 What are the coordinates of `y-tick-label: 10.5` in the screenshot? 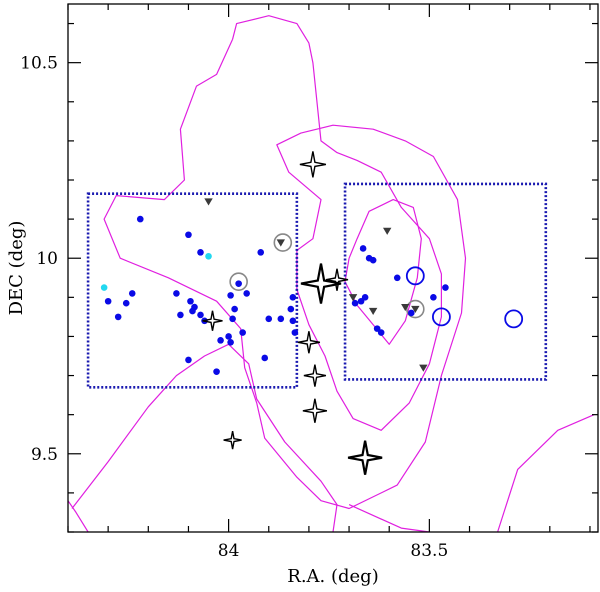 It's located at (39, 64).